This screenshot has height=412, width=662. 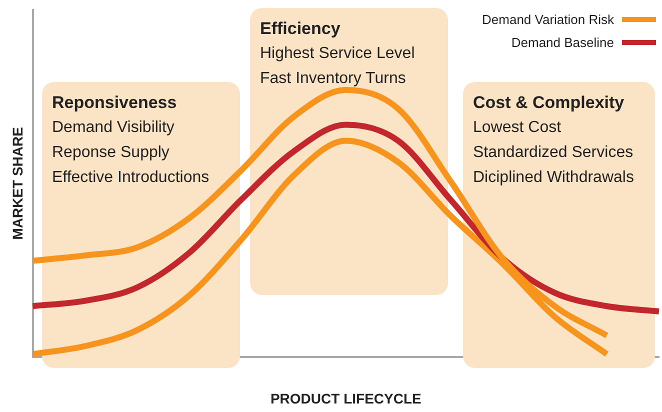 What do you see at coordinates (131, 140) in the screenshot?
I see `annotation: Reponsiveness Demand Visibility Reponse Supply Effective Introductions` at bounding box center [131, 140].